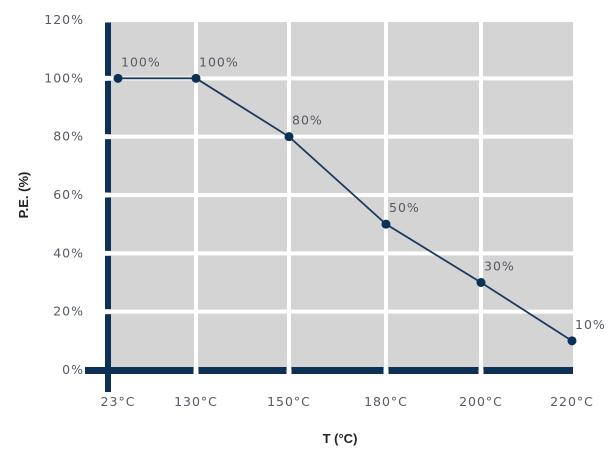 The height and width of the screenshot is (455, 613). What do you see at coordinates (23, 195) in the screenshot?
I see `y-axis-title: P.E. (%)` at bounding box center [23, 195].